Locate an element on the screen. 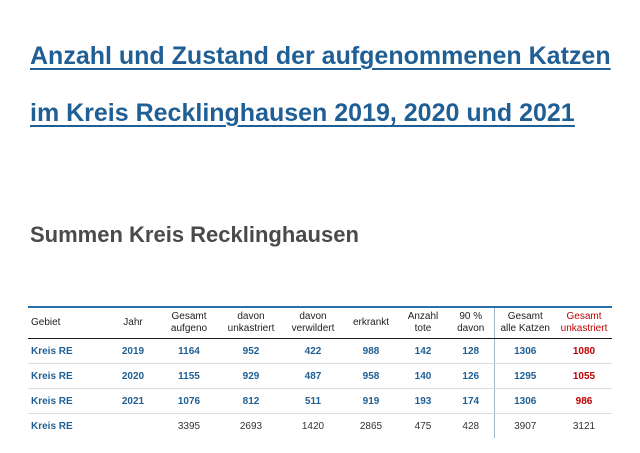  cell-gesamt-alle-katzen: 1295 is located at coordinates (524, 376).